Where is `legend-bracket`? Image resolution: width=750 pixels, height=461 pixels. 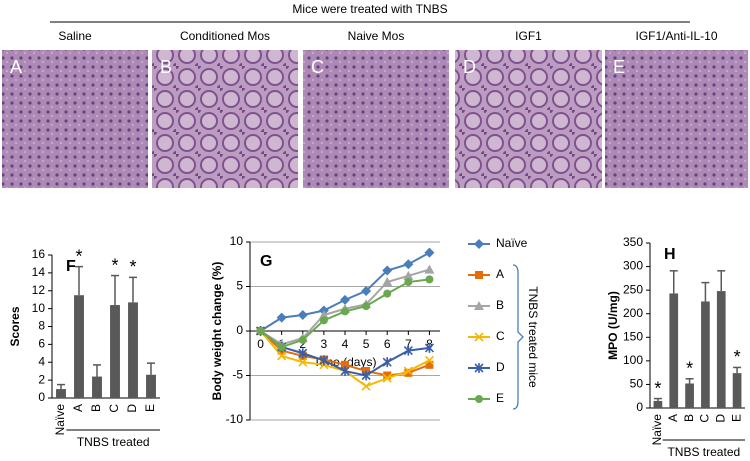
legend-bracket is located at coordinates (518, 337).